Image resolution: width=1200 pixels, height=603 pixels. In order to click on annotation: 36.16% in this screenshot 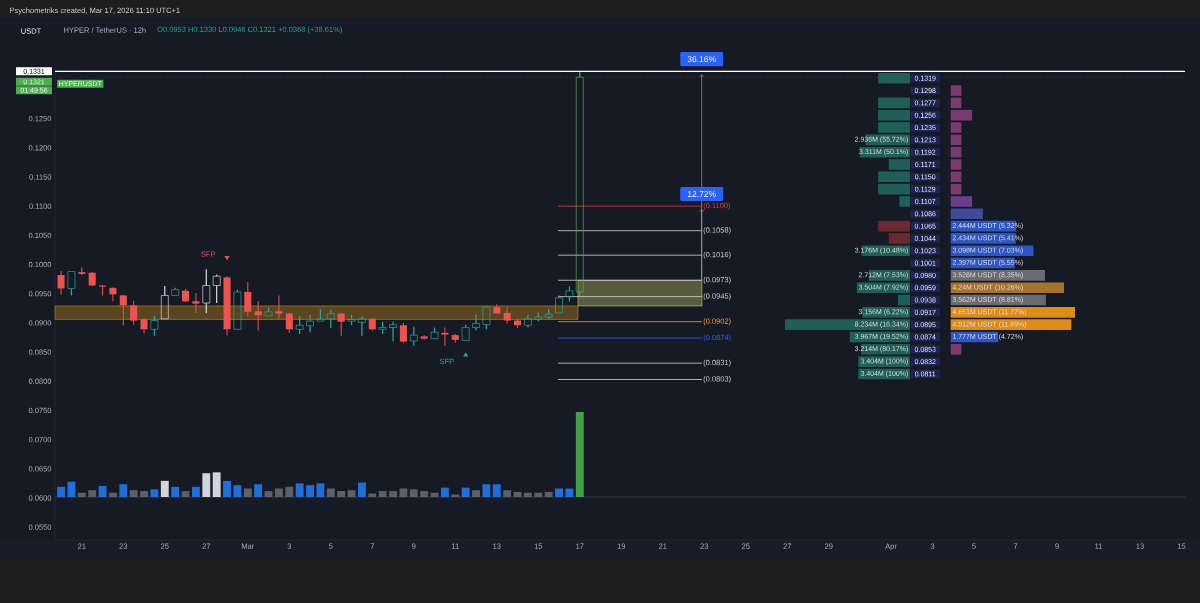, I will do `click(701, 59)`.